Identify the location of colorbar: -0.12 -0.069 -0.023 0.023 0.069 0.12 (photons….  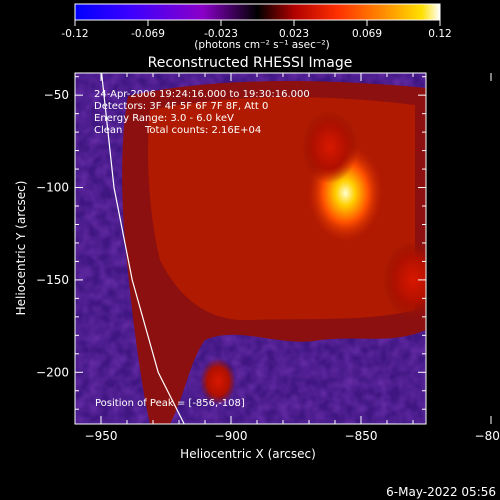
(256, 27).